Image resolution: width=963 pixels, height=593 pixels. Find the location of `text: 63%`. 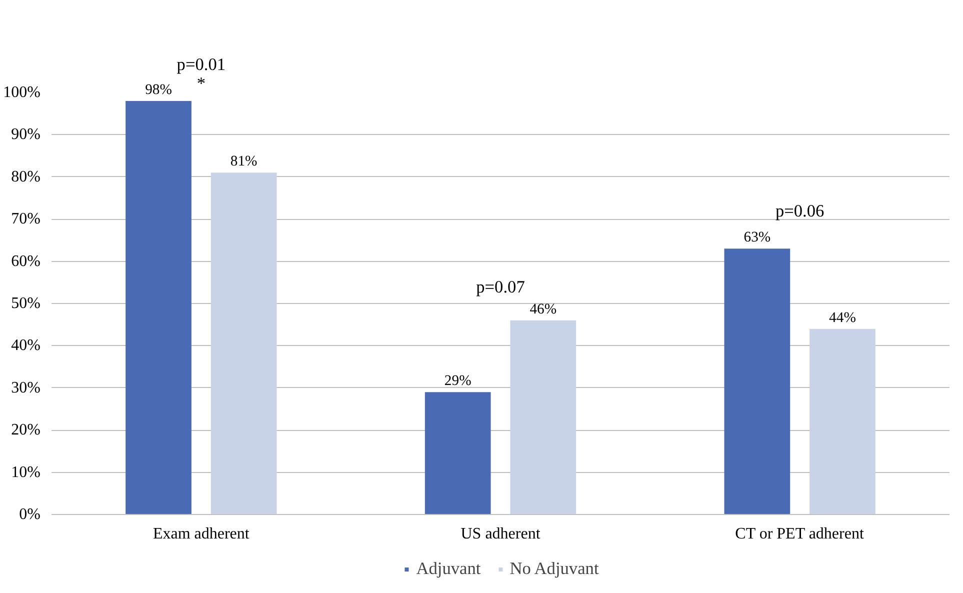

text: 63% is located at coordinates (757, 238).